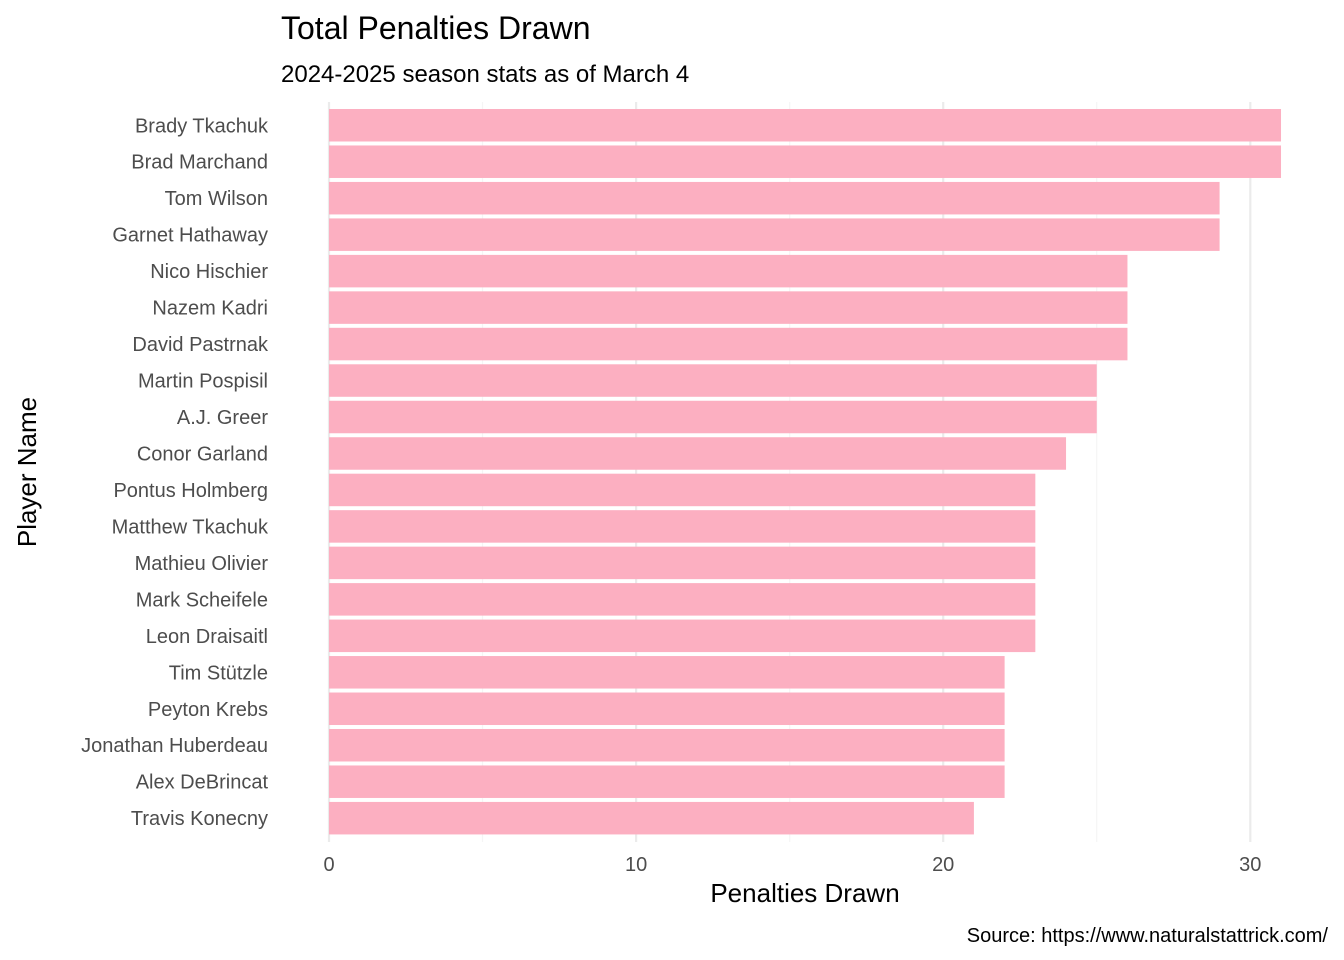 Image resolution: width=1344 pixels, height=960 pixels. What do you see at coordinates (636, 865) in the screenshot?
I see `x-tick-label: 10` at bounding box center [636, 865].